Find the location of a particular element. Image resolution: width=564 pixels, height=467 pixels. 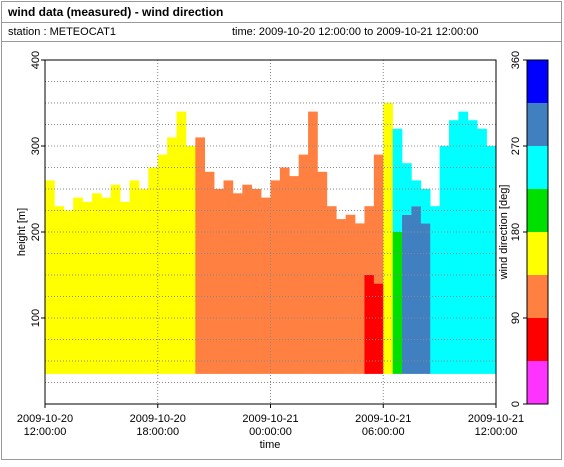

colorbar-tick-label: 360 is located at coordinates (516, 60).